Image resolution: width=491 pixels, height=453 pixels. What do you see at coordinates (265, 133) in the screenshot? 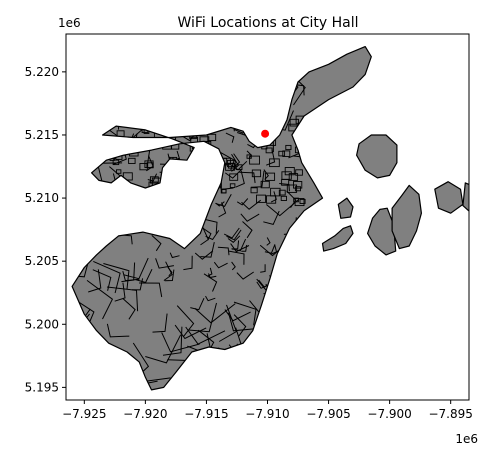
I see `wifi-points` at bounding box center [265, 133].